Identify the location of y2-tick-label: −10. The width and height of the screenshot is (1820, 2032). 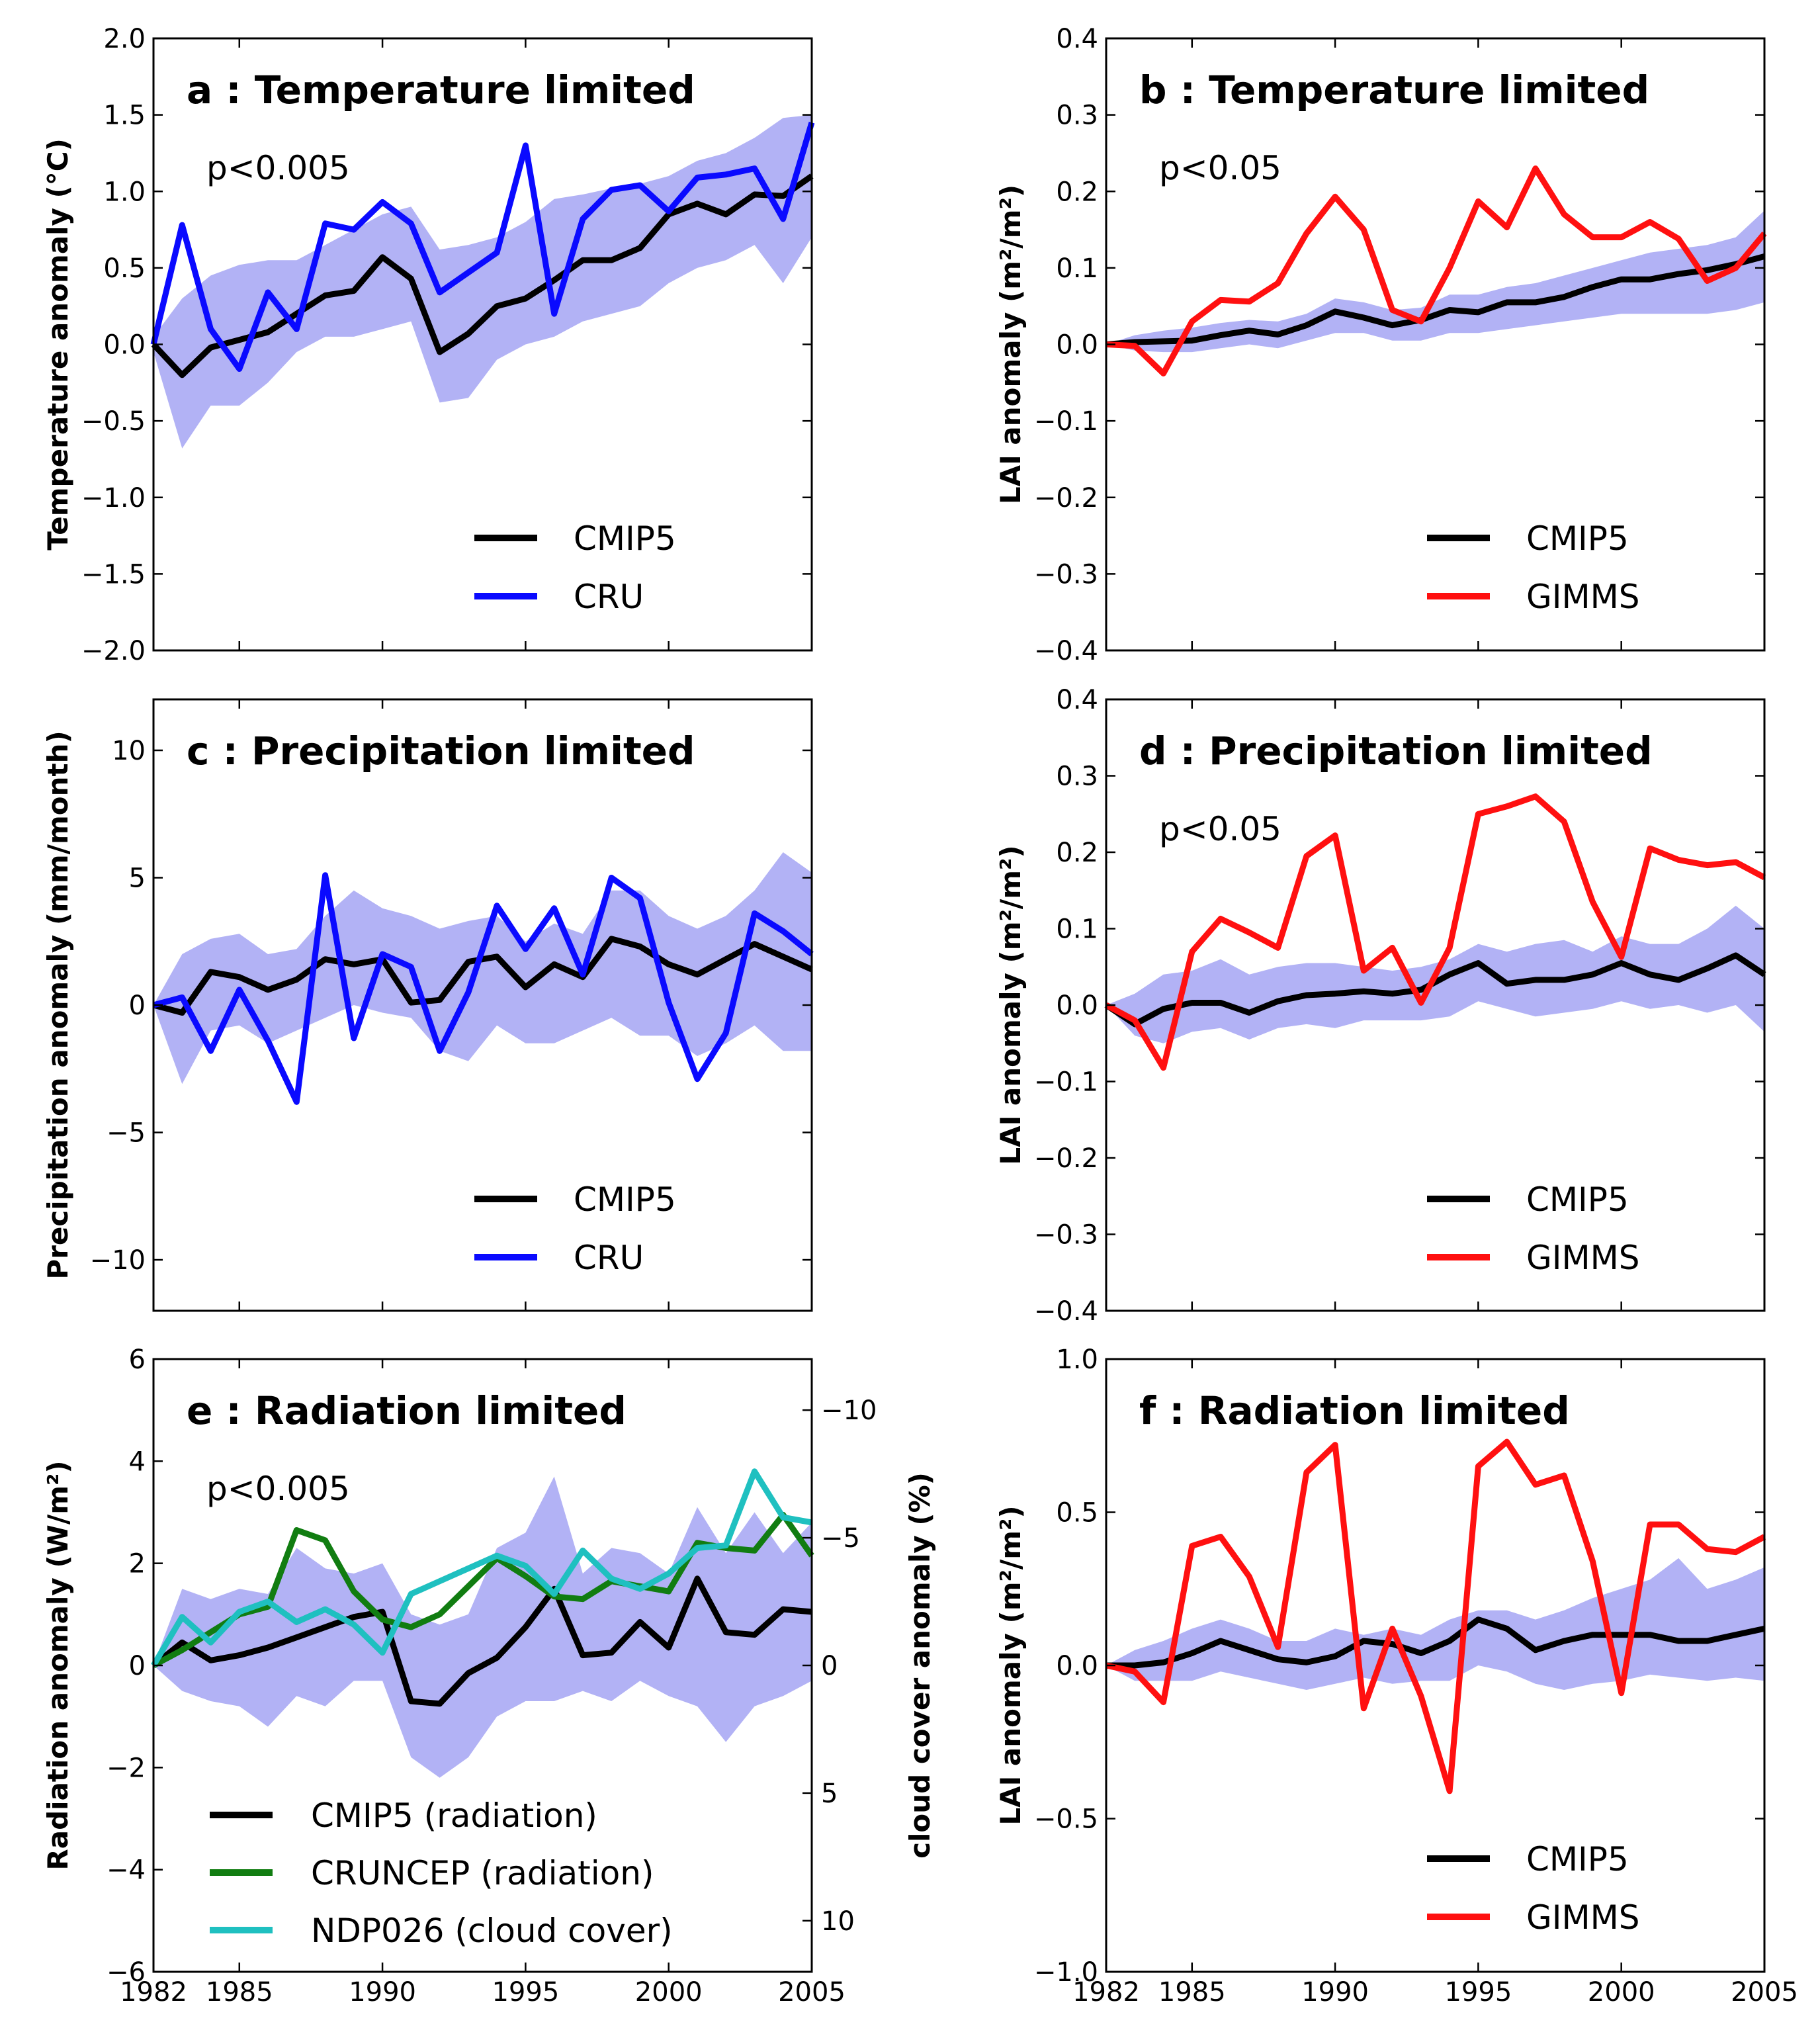
(849, 1410).